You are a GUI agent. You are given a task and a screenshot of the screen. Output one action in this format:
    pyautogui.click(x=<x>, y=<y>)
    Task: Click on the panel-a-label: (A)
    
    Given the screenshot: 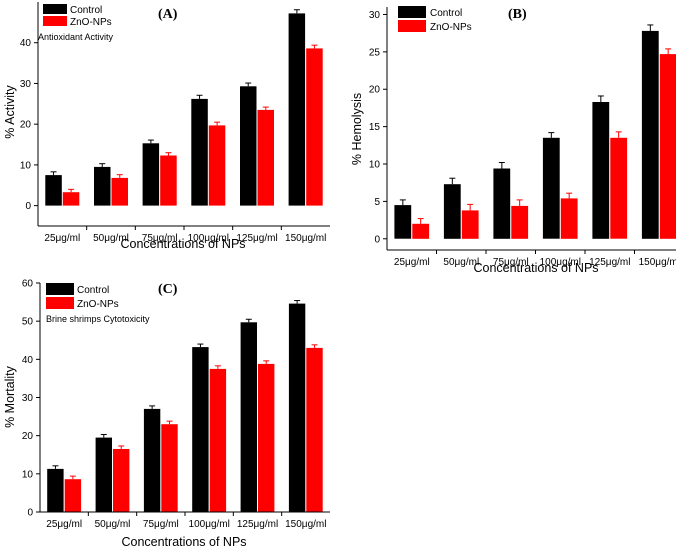 What is the action you would take?
    pyautogui.click(x=168, y=14)
    